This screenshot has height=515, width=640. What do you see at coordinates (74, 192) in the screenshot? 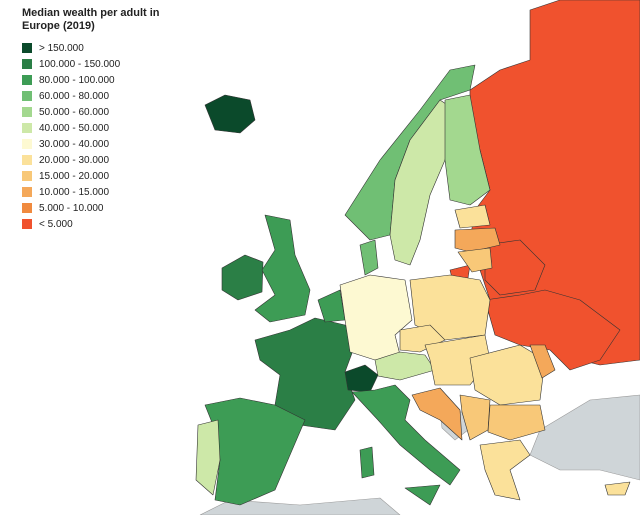
I see `legend-label: 10.000 - 15.000` at bounding box center [74, 192].